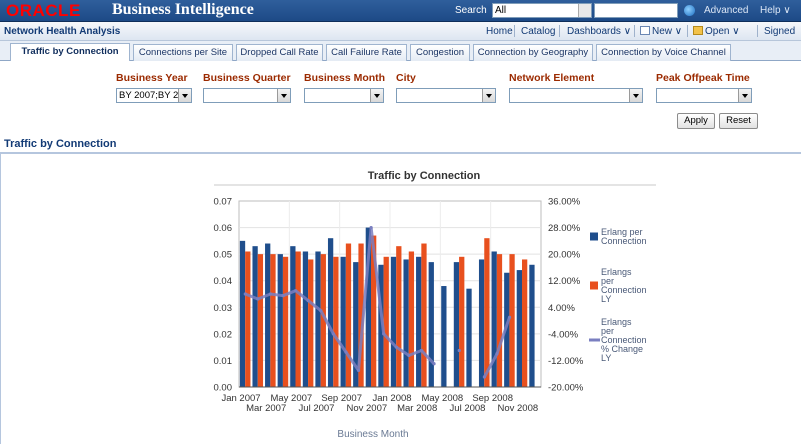  Describe the element at coordinates (60, 144) in the screenshot. I see `section-title: Traffic by Connection` at that location.